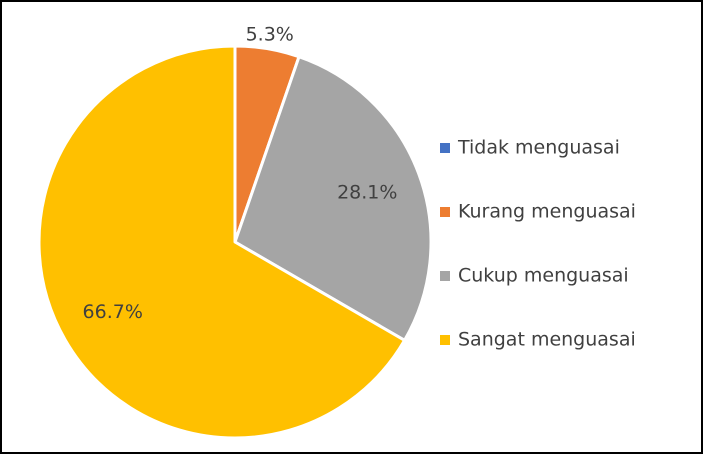 This screenshot has height=454, width=703. Describe the element at coordinates (547, 212) in the screenshot. I see `legend-label: Kurang menguasai` at that location.